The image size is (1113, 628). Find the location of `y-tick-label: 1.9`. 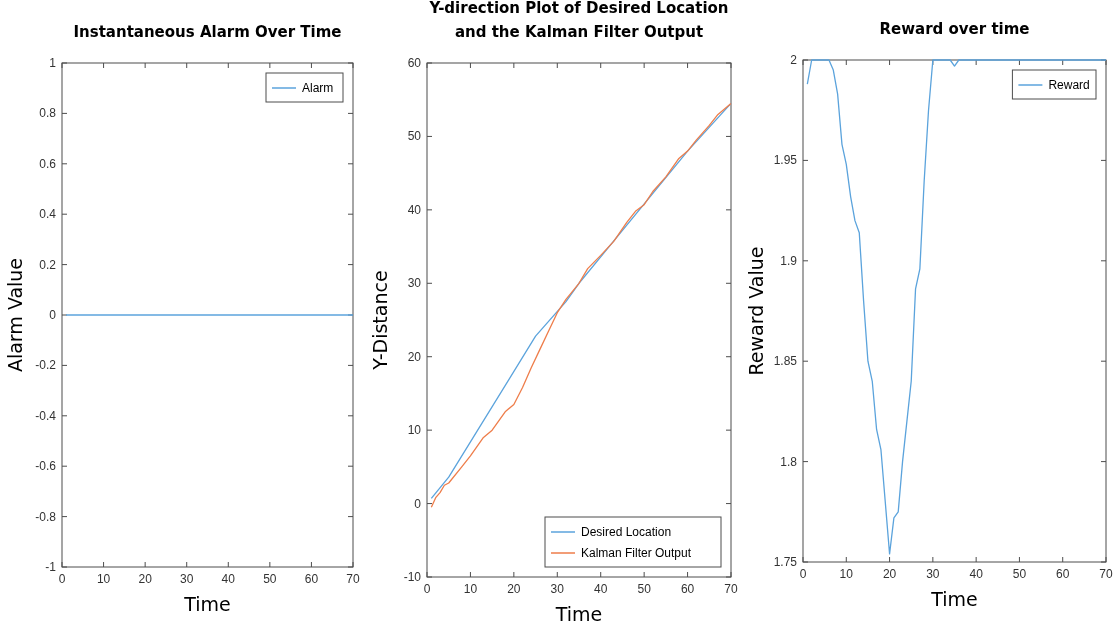

y-tick-label: 1.9 is located at coordinates (789, 260).